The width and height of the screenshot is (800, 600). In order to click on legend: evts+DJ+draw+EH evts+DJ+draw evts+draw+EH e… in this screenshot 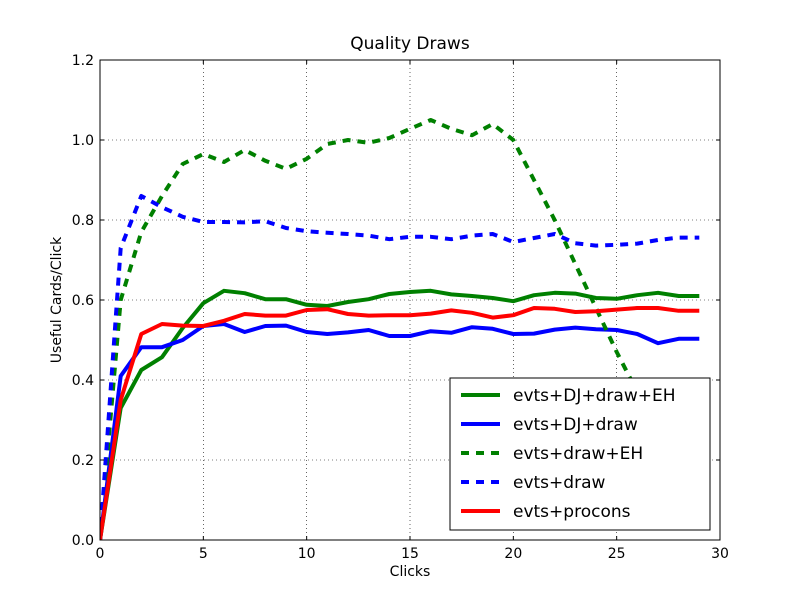, I will do `click(580, 454)`.